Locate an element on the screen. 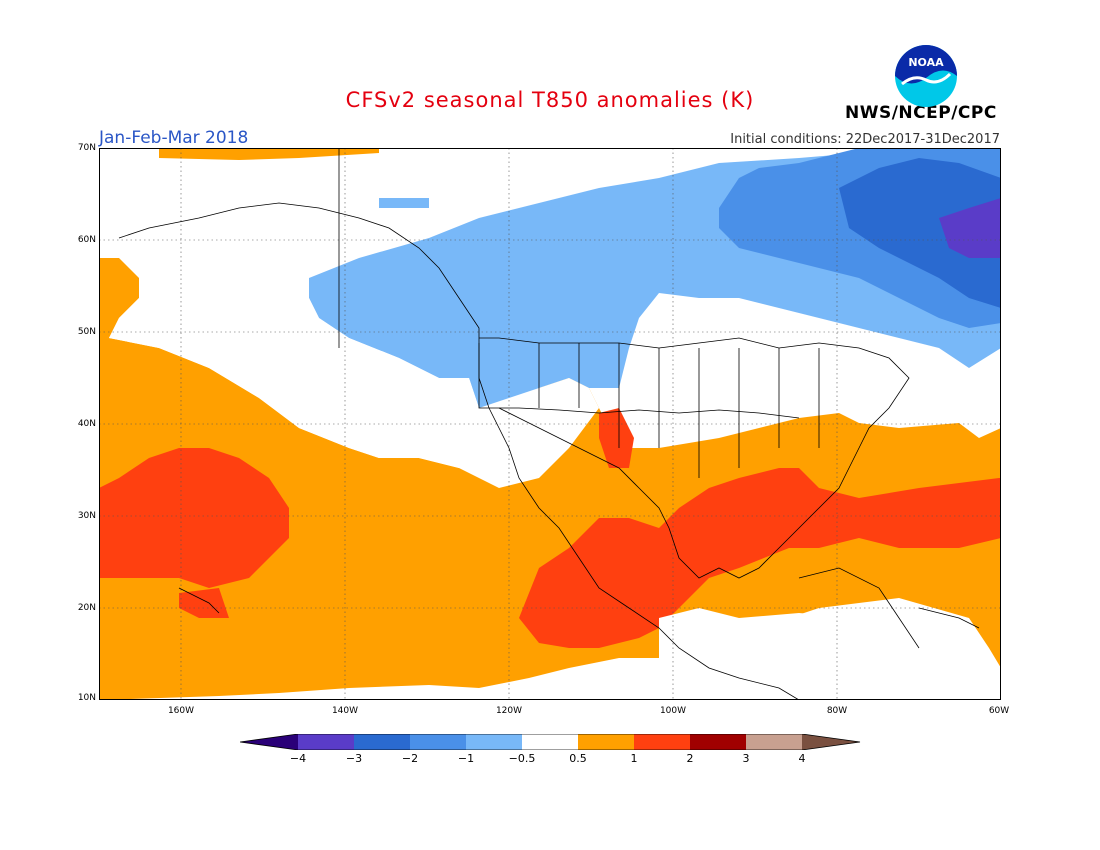 The image size is (1100, 850). colorbar-label: −4 is located at coordinates (298, 758).